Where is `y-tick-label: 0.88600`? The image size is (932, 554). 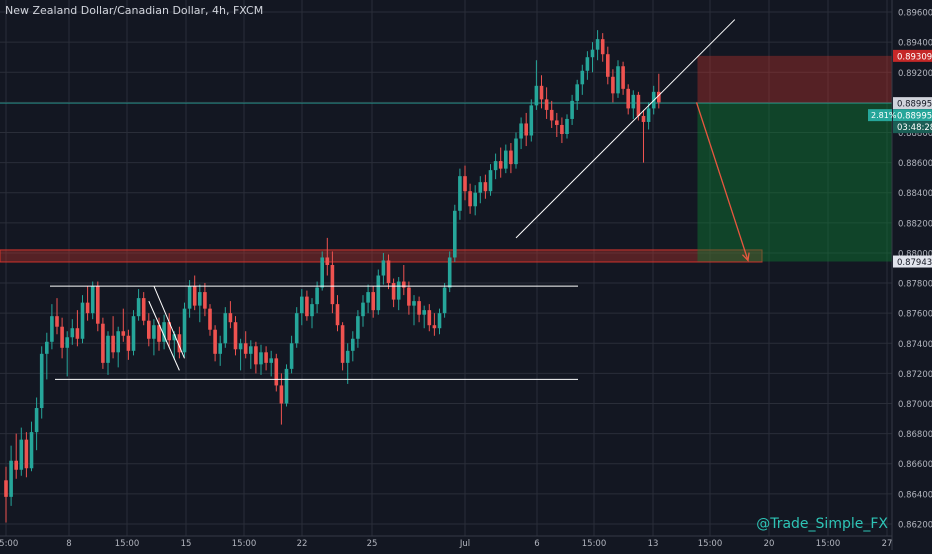 y-tick-label: 0.88600 is located at coordinates (915, 164).